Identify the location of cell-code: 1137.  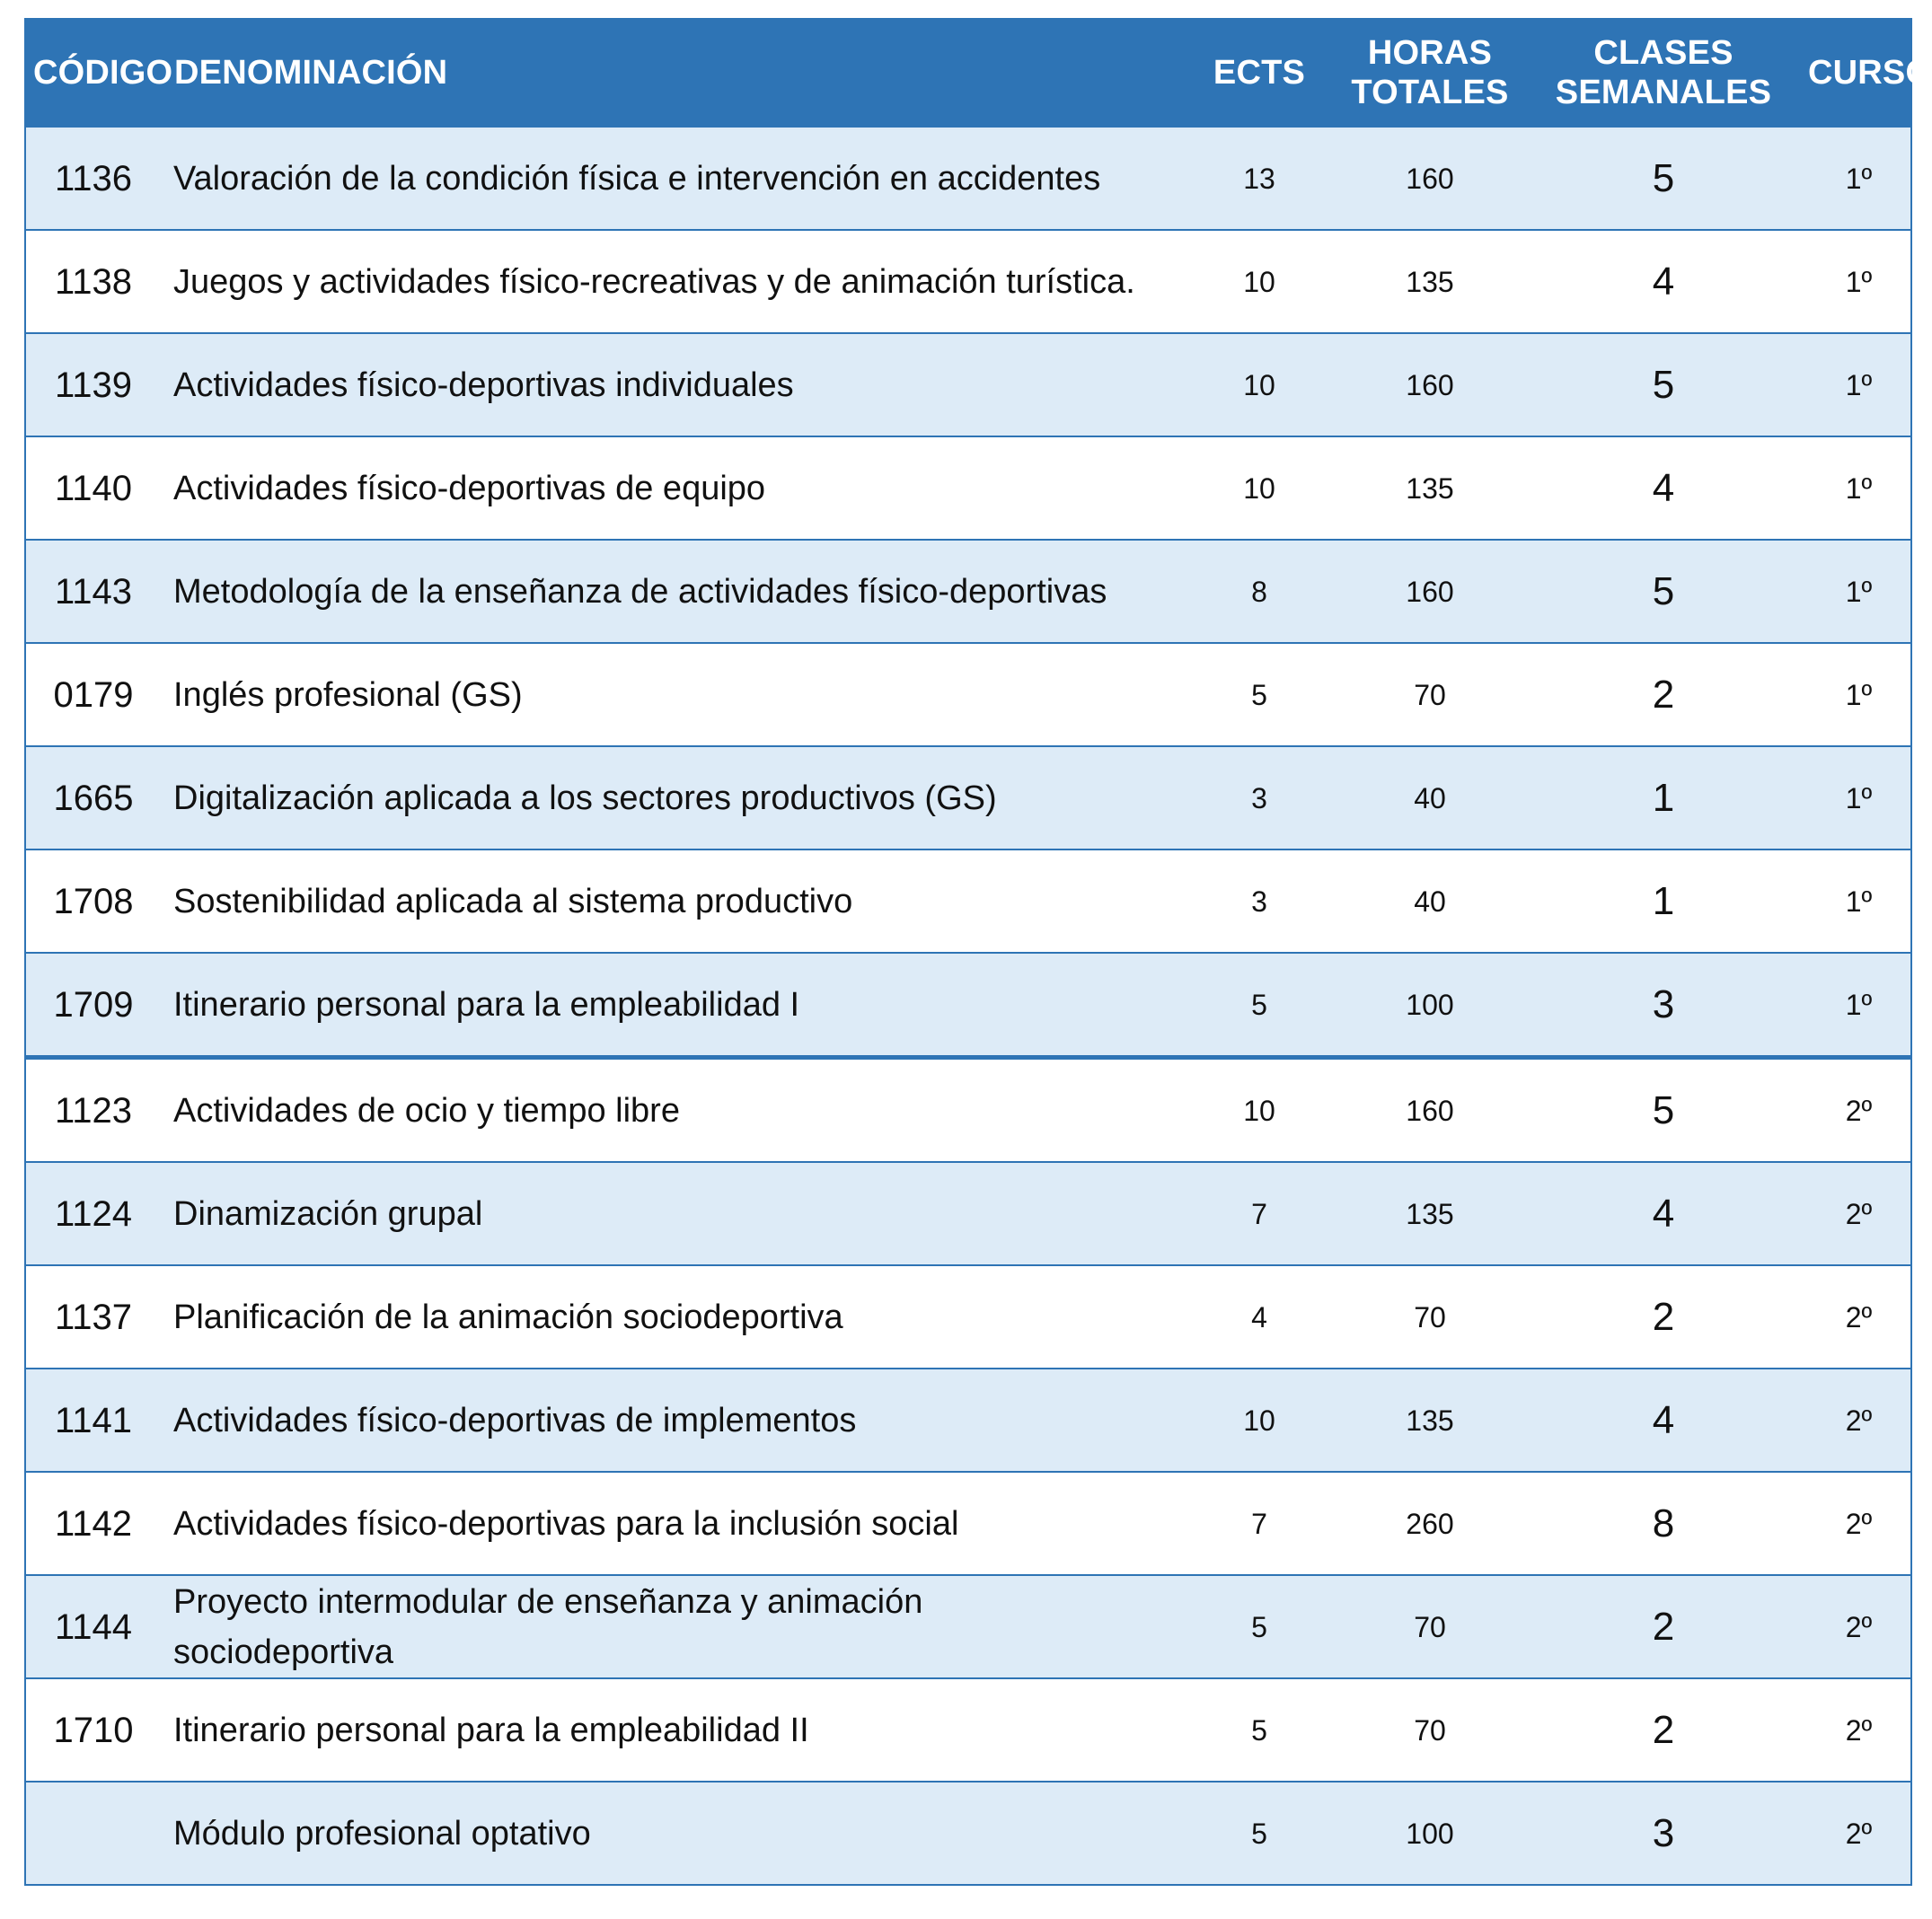
(98, 1317).